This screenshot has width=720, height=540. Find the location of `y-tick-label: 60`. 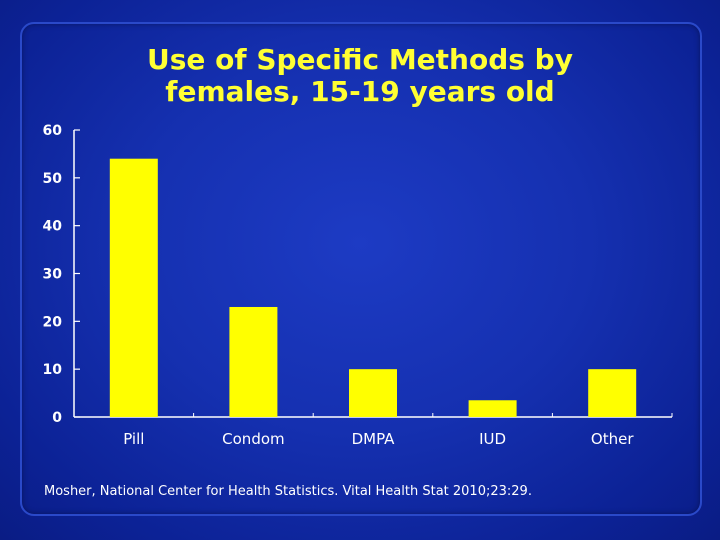

y-tick-label: 60 is located at coordinates (53, 131).